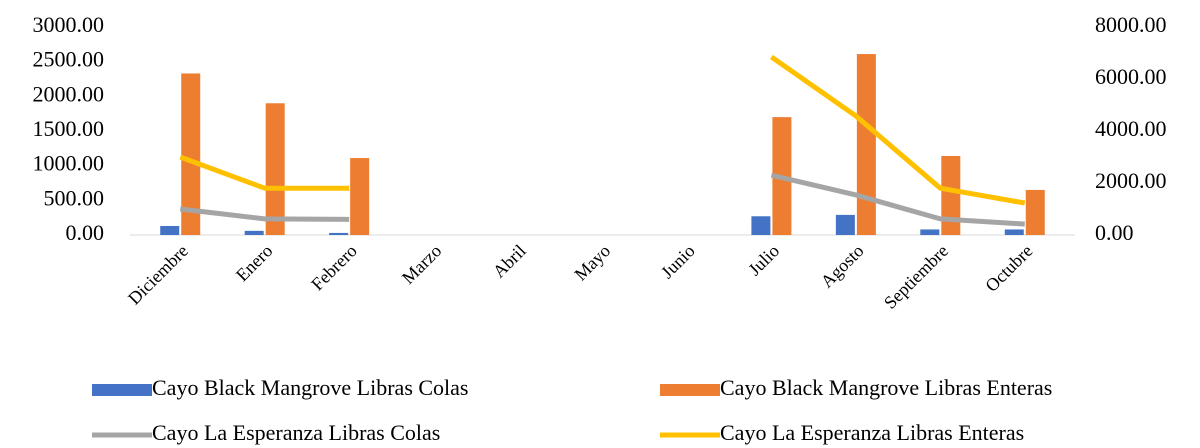  Describe the element at coordinates (74, 197) in the screenshot. I see `y-tick-label: 500.00` at that location.